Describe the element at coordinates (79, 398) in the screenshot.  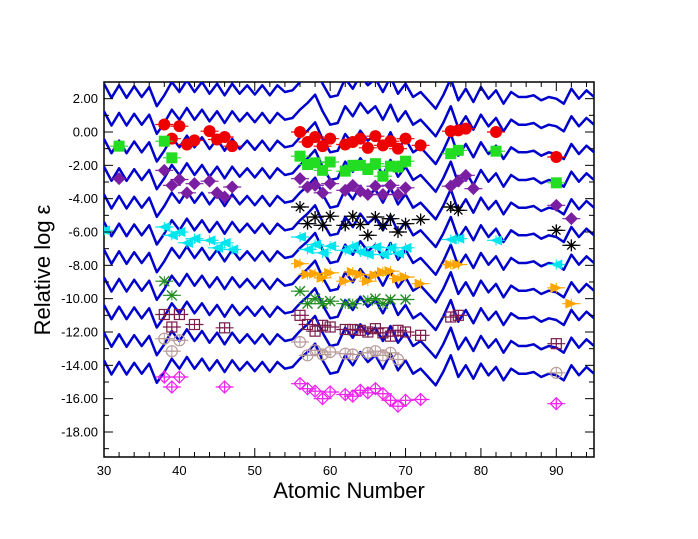
I see `y-tick-label: -16.00` at that location.